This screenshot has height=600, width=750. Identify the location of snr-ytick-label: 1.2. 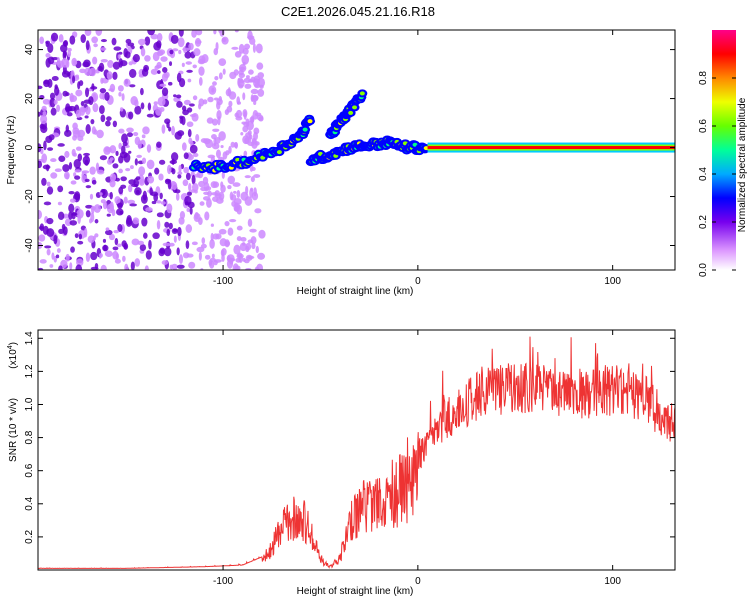
(29, 371).